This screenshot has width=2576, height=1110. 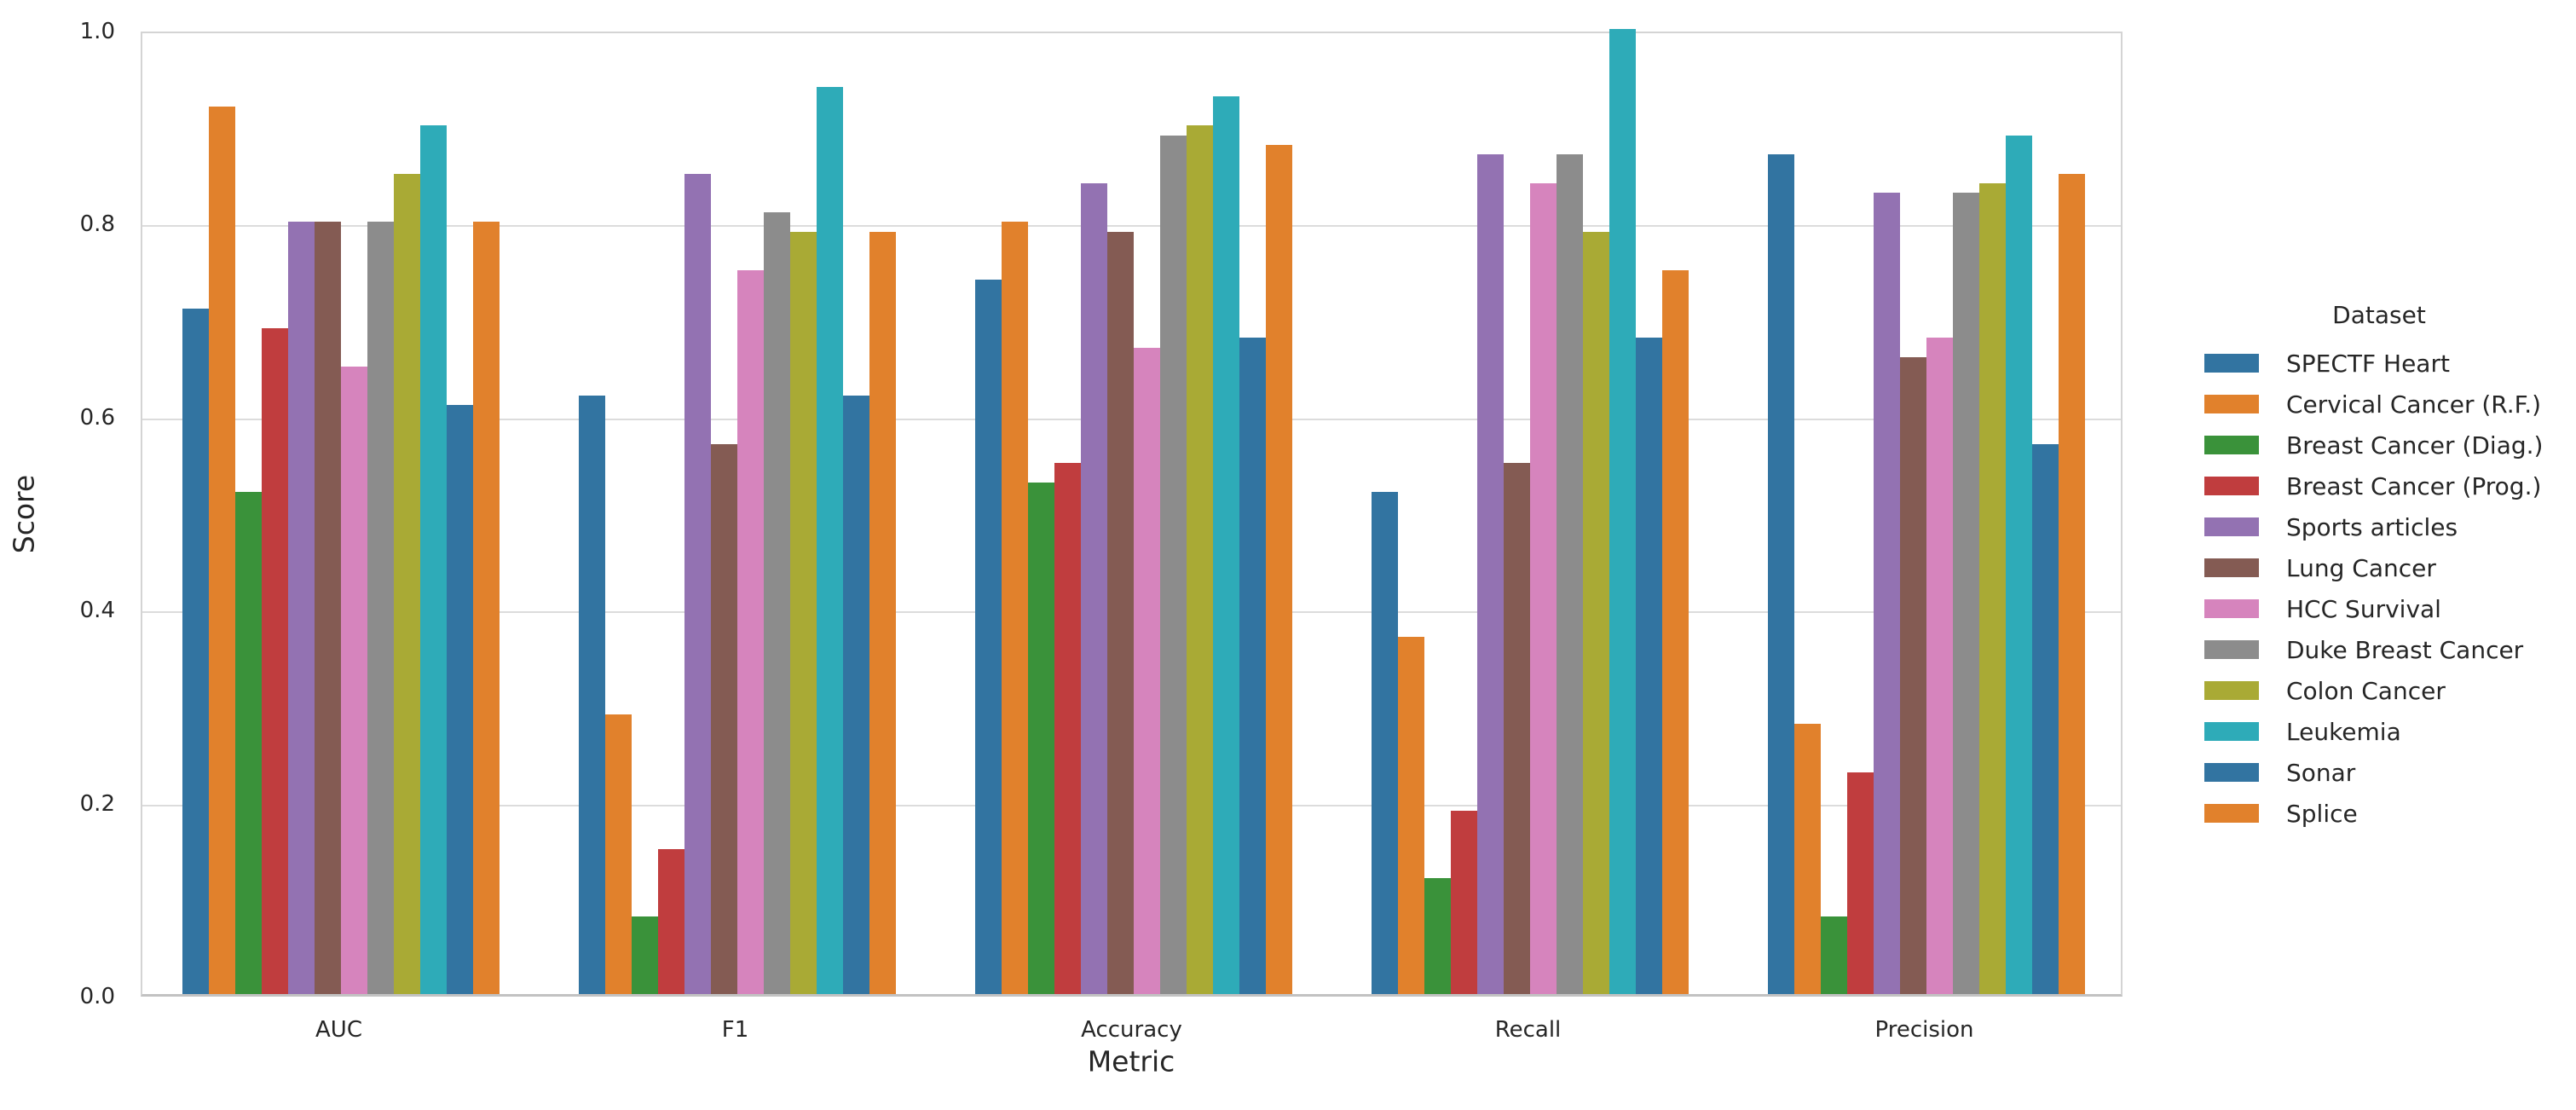 What do you see at coordinates (1131, 226) in the screenshot?
I see `y-gridline` at bounding box center [1131, 226].